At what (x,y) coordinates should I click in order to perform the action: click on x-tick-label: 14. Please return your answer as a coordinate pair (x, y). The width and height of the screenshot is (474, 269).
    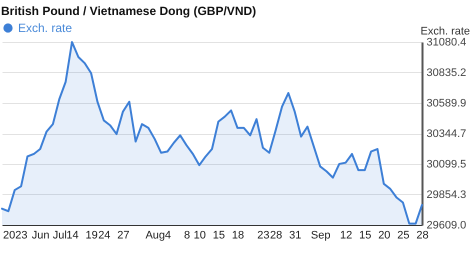
    Looking at the image, I should click on (72, 236).